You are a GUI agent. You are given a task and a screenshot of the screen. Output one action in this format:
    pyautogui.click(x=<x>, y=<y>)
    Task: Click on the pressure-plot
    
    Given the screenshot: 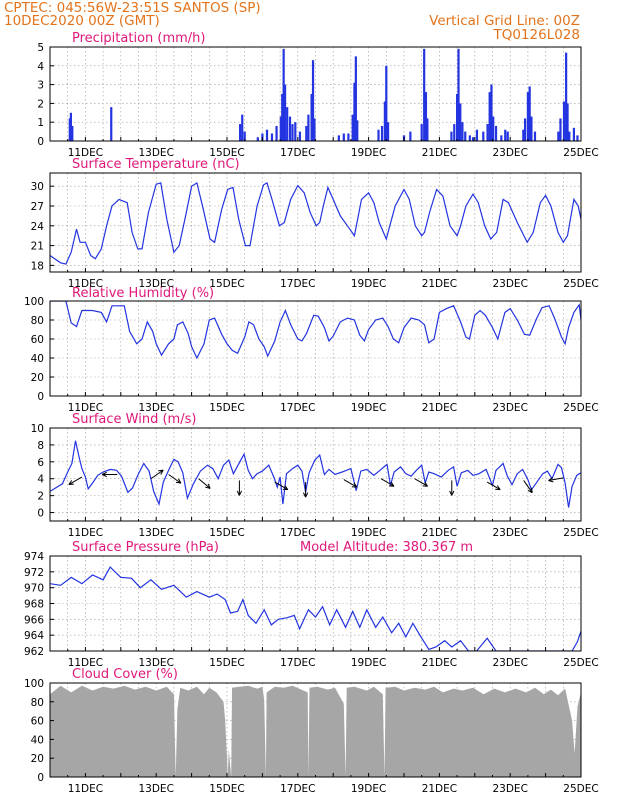 What is the action you would take?
    pyautogui.click(x=315, y=608)
    